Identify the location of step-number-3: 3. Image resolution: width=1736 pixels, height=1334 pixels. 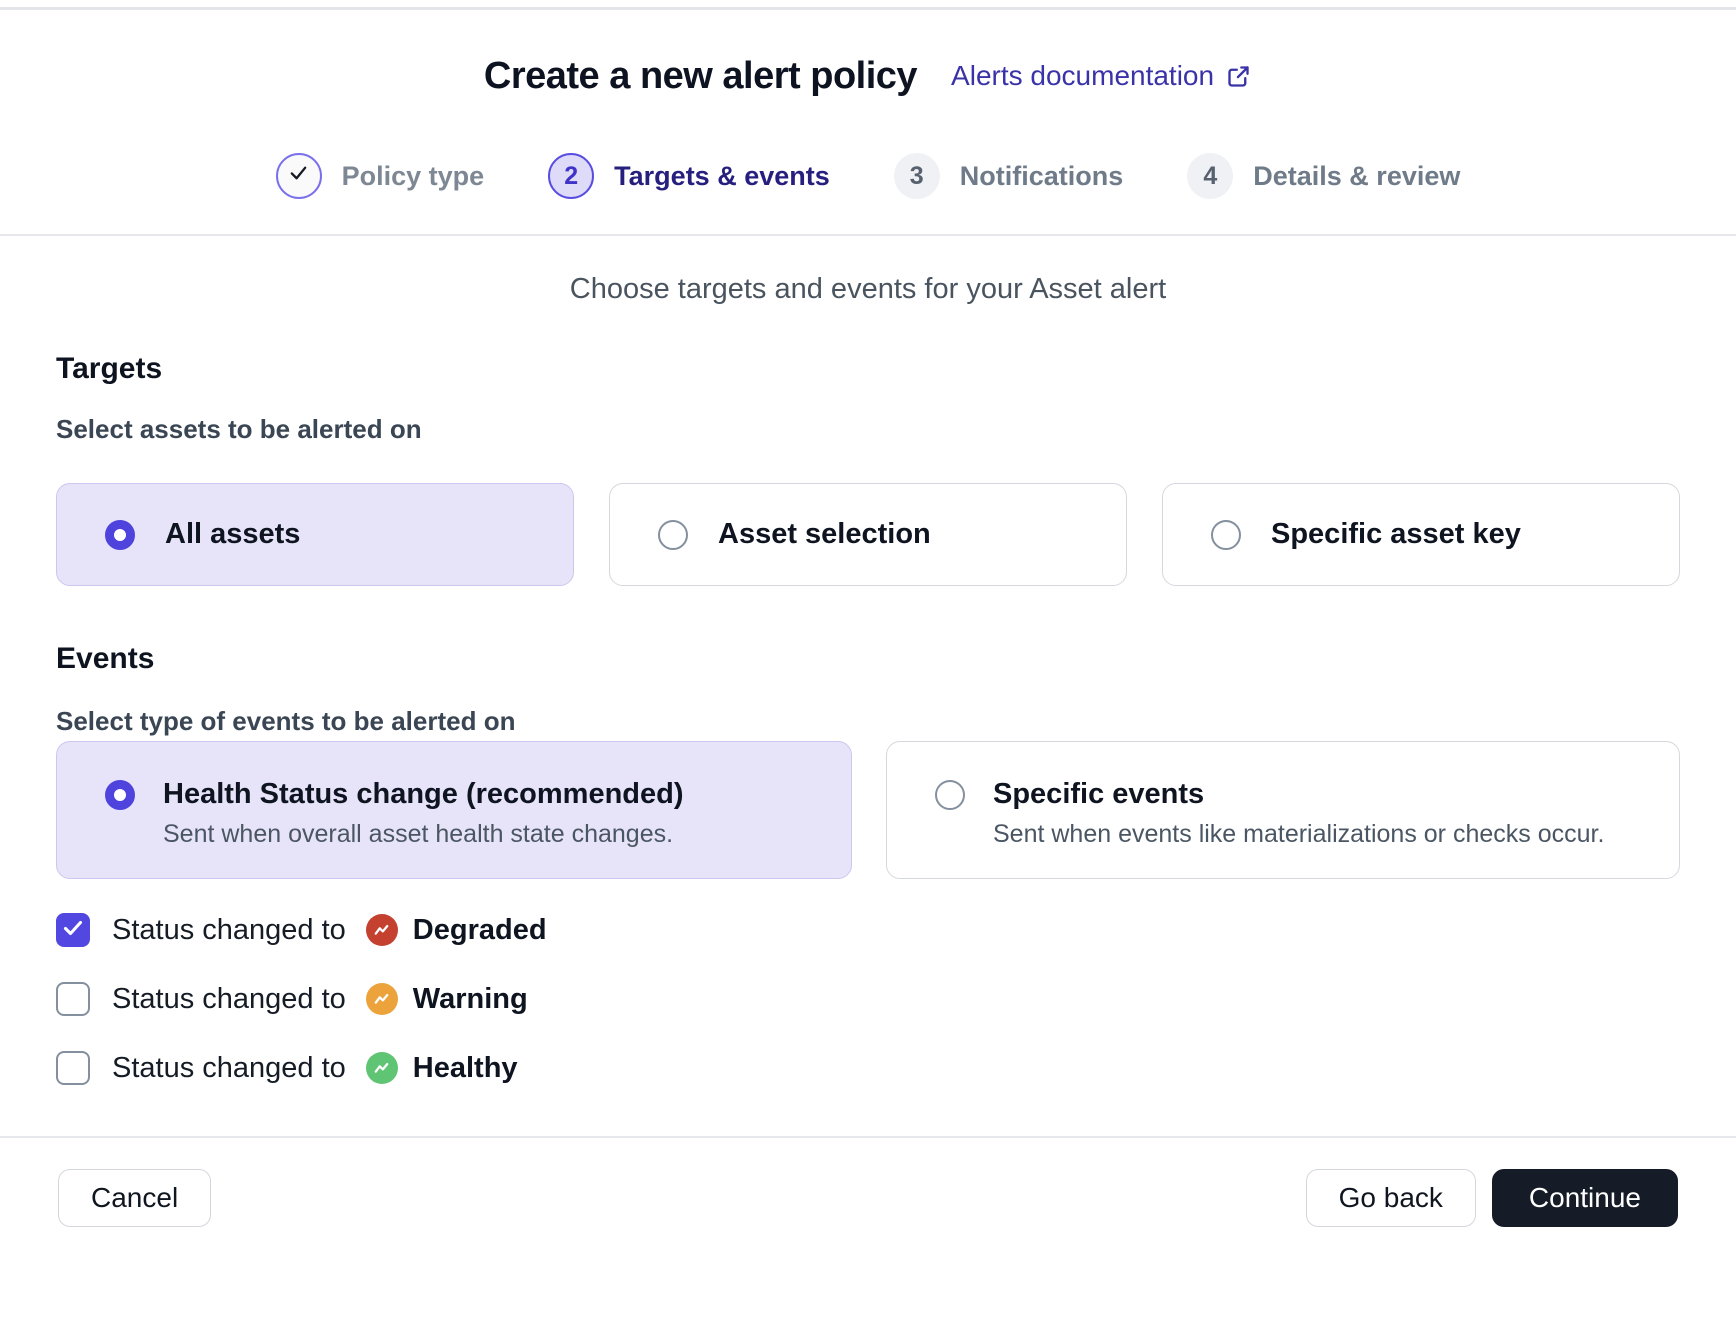
(916, 176).